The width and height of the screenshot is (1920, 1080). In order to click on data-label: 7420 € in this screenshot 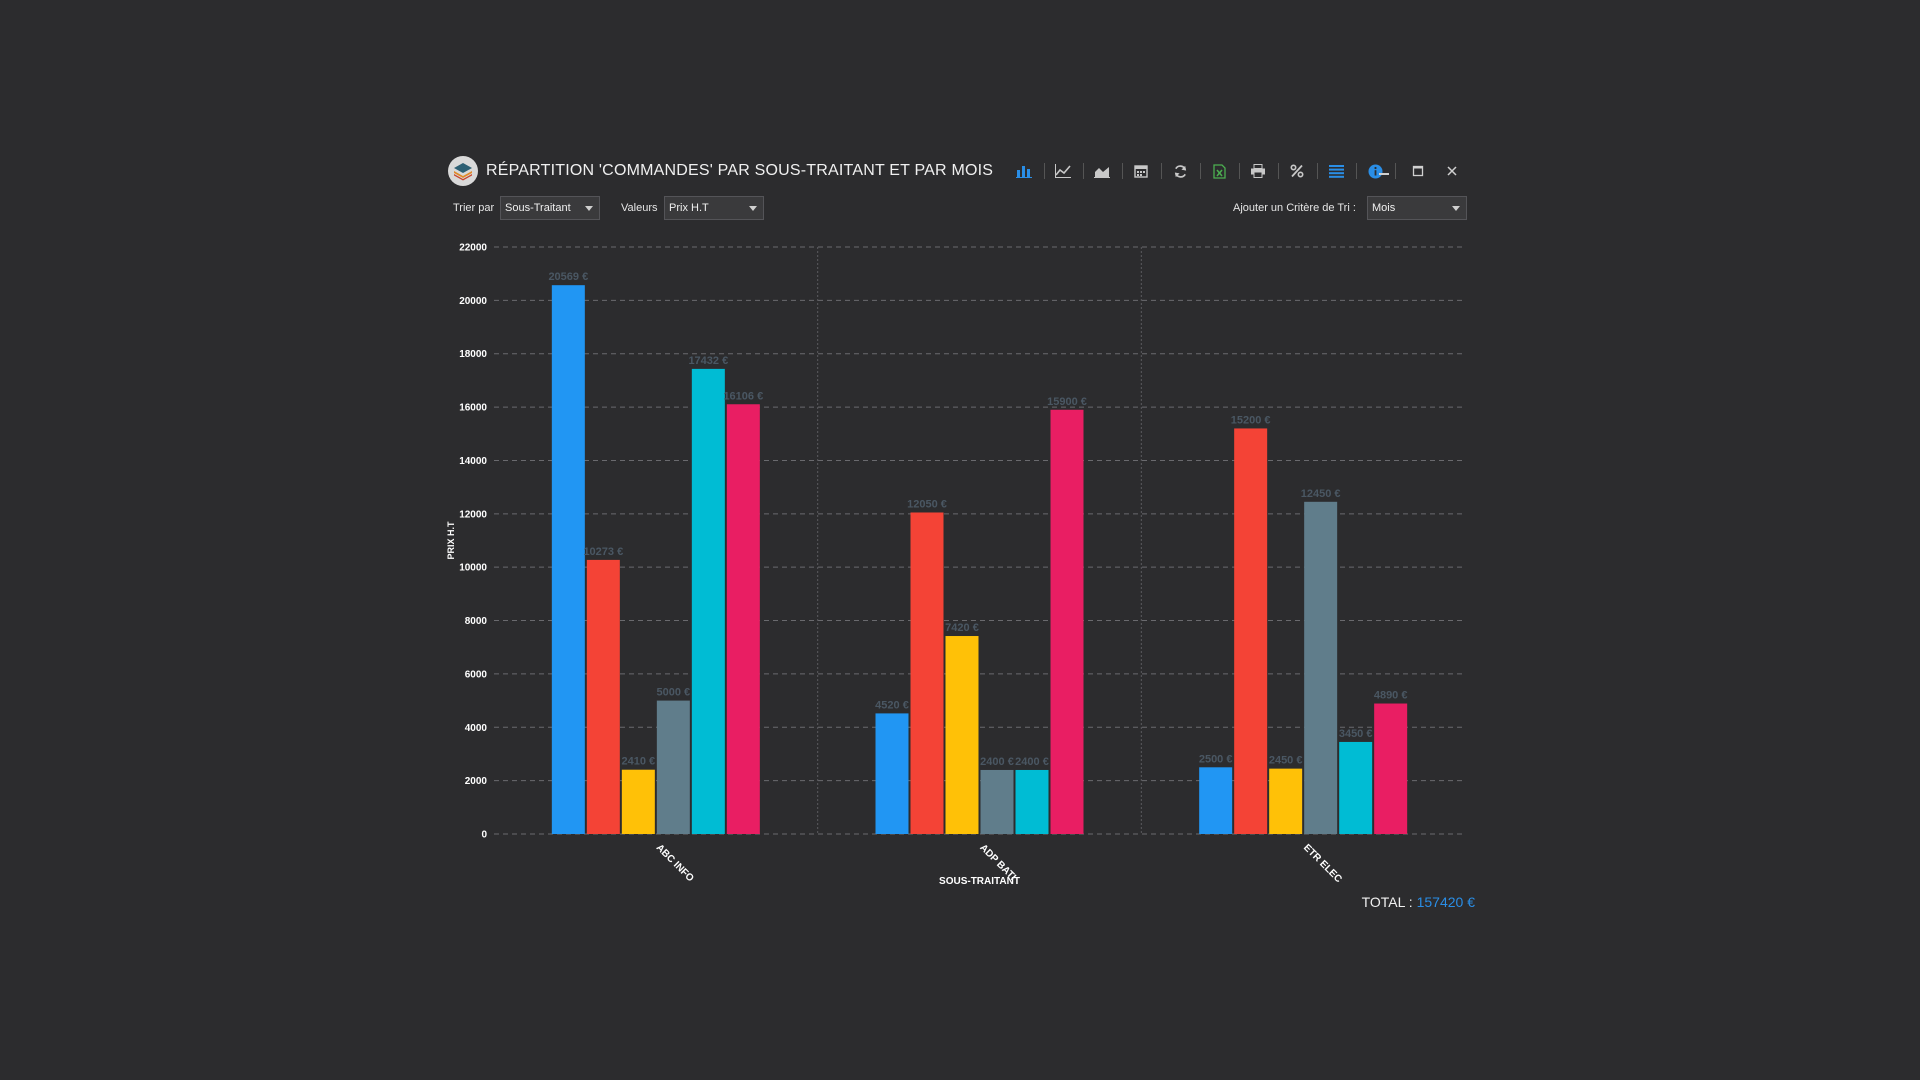, I will do `click(962, 628)`.